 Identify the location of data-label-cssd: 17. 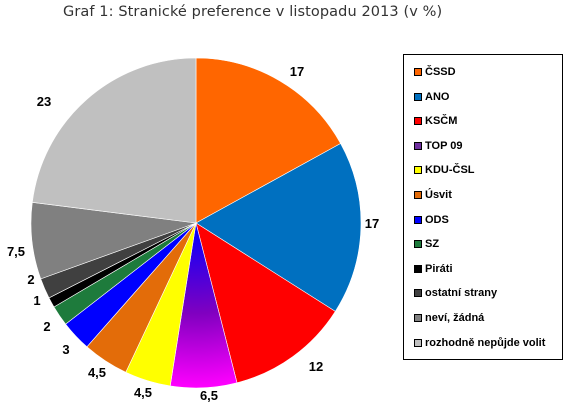
(297, 71).